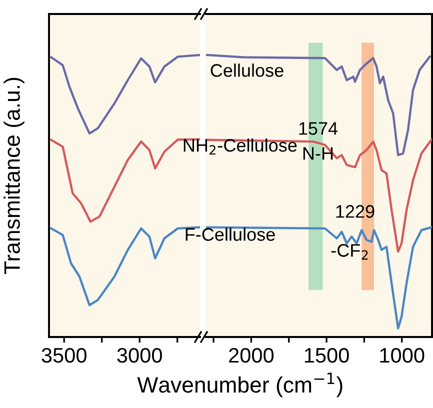  Describe the element at coordinates (402, 355) in the screenshot. I see `x-tick-label: 1000` at that location.